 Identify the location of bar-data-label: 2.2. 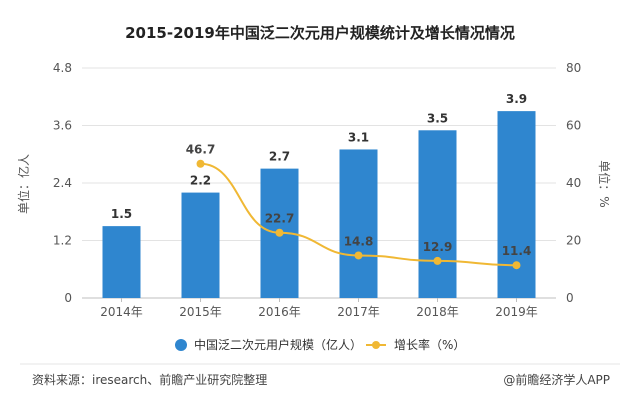
(200, 181).